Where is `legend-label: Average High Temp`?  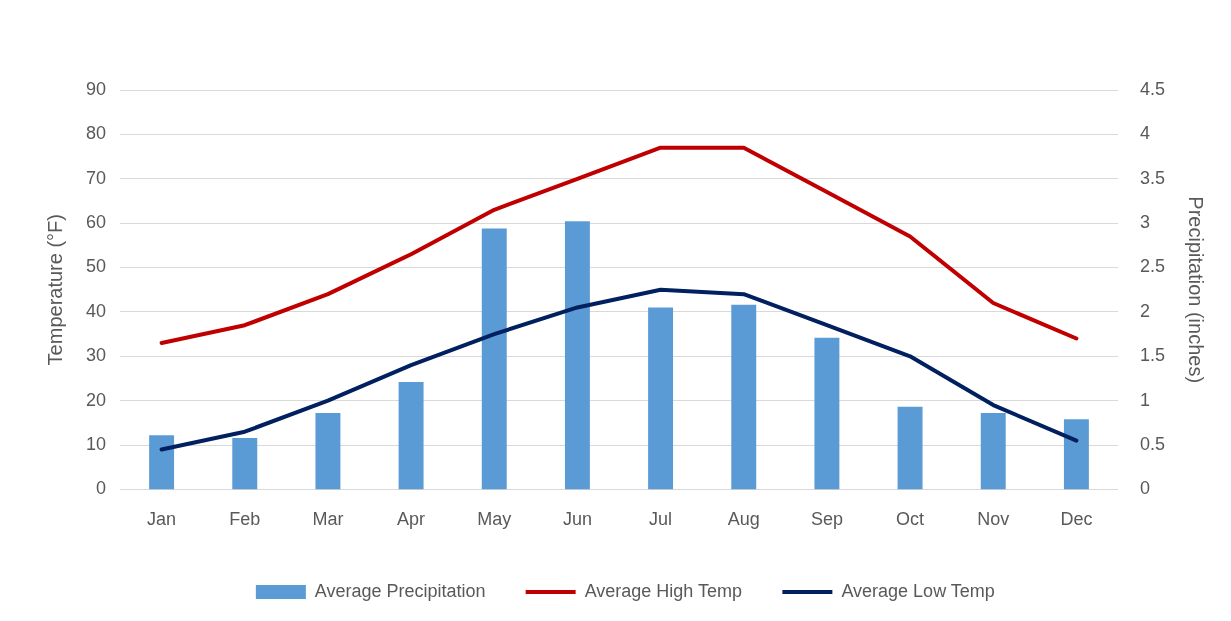 legend-label: Average High Temp is located at coordinates (663, 590).